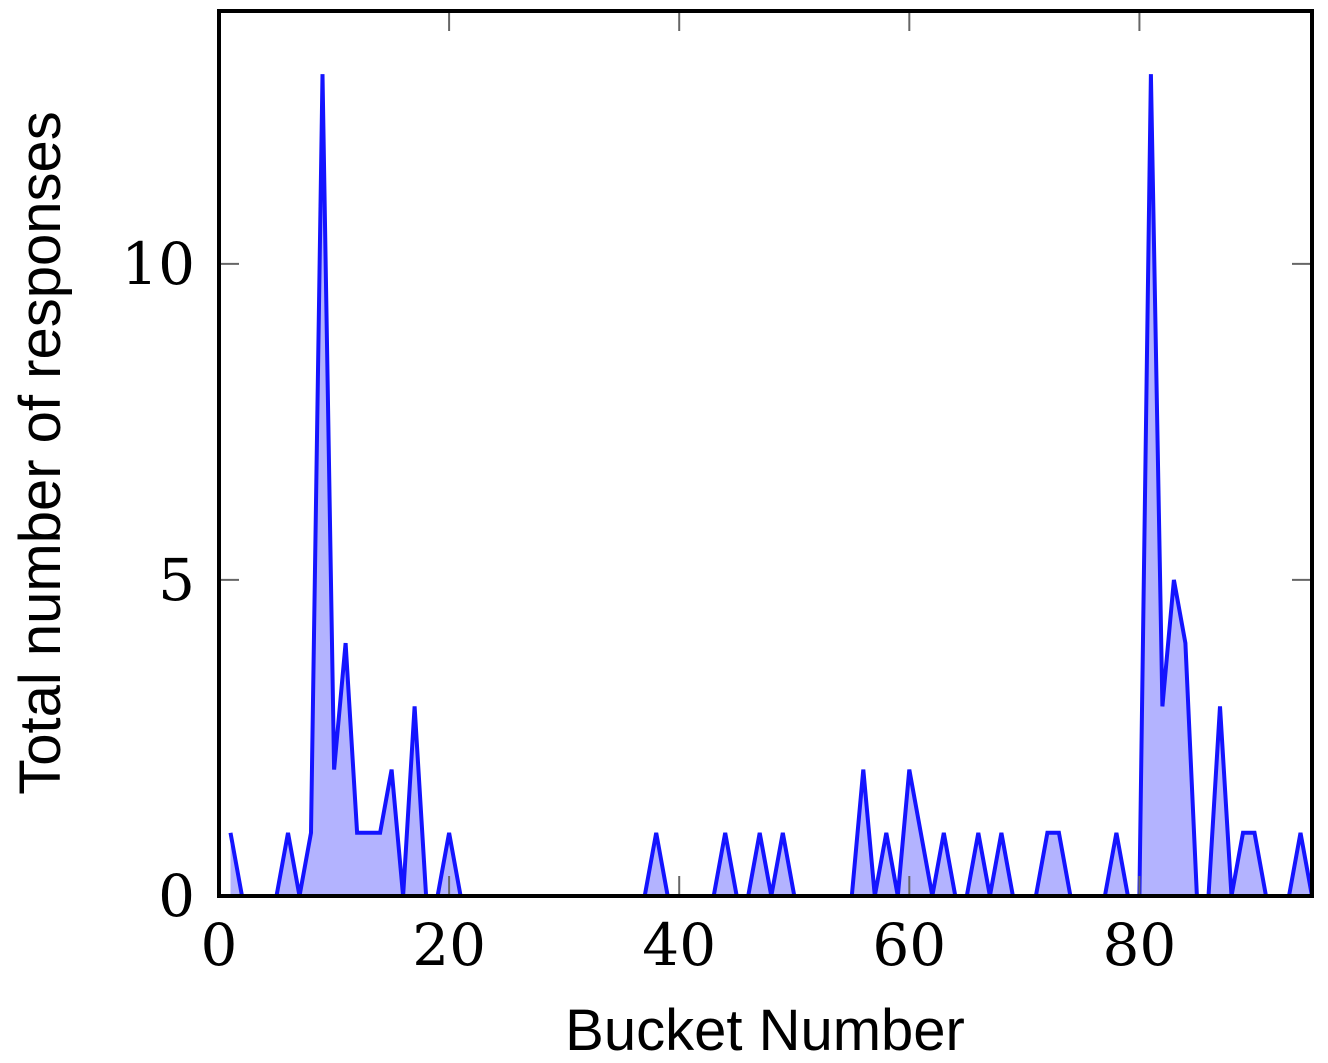 The image size is (1328, 1063). I want to click on y-tick-label: 5, so click(176, 580).